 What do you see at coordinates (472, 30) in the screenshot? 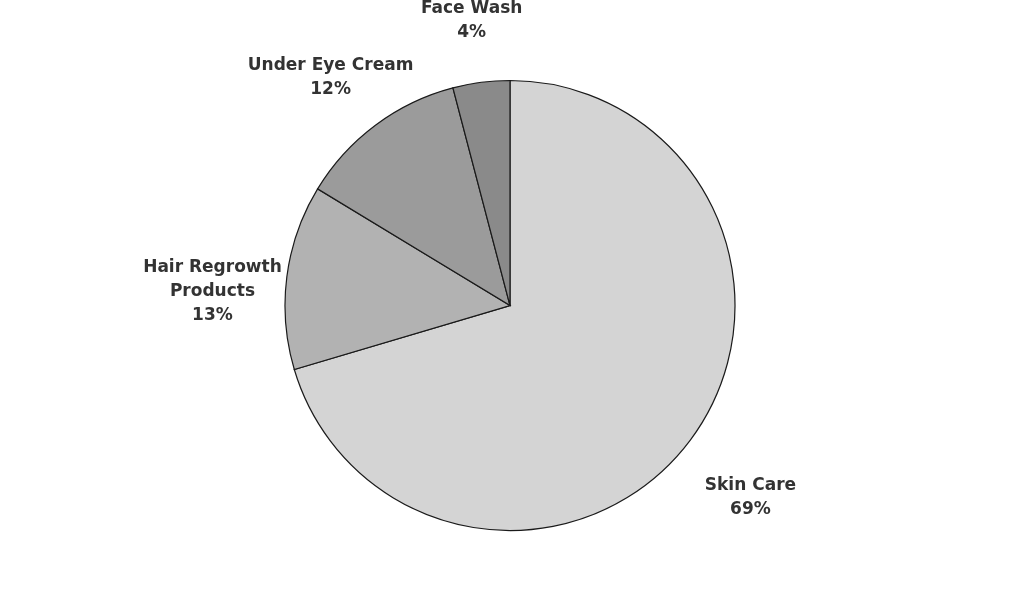
I see `data-label: 4%` at bounding box center [472, 30].